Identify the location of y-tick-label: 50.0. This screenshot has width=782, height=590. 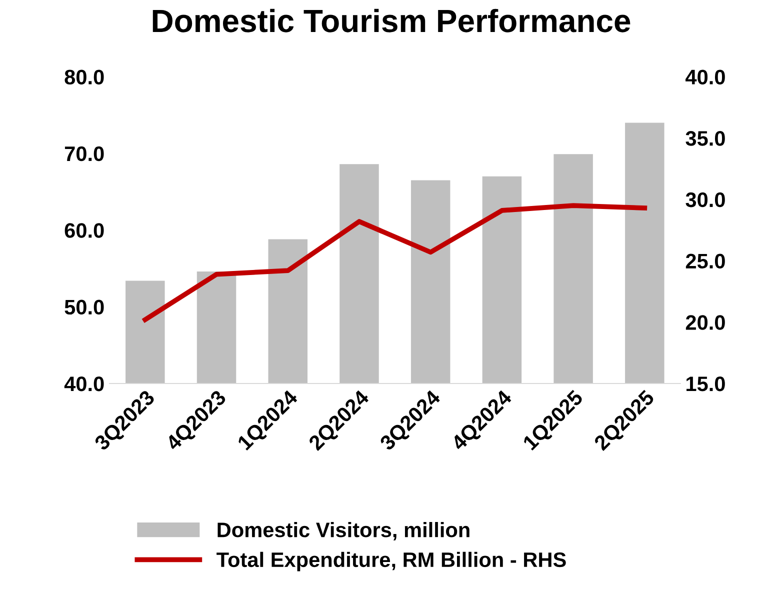
(84, 307).